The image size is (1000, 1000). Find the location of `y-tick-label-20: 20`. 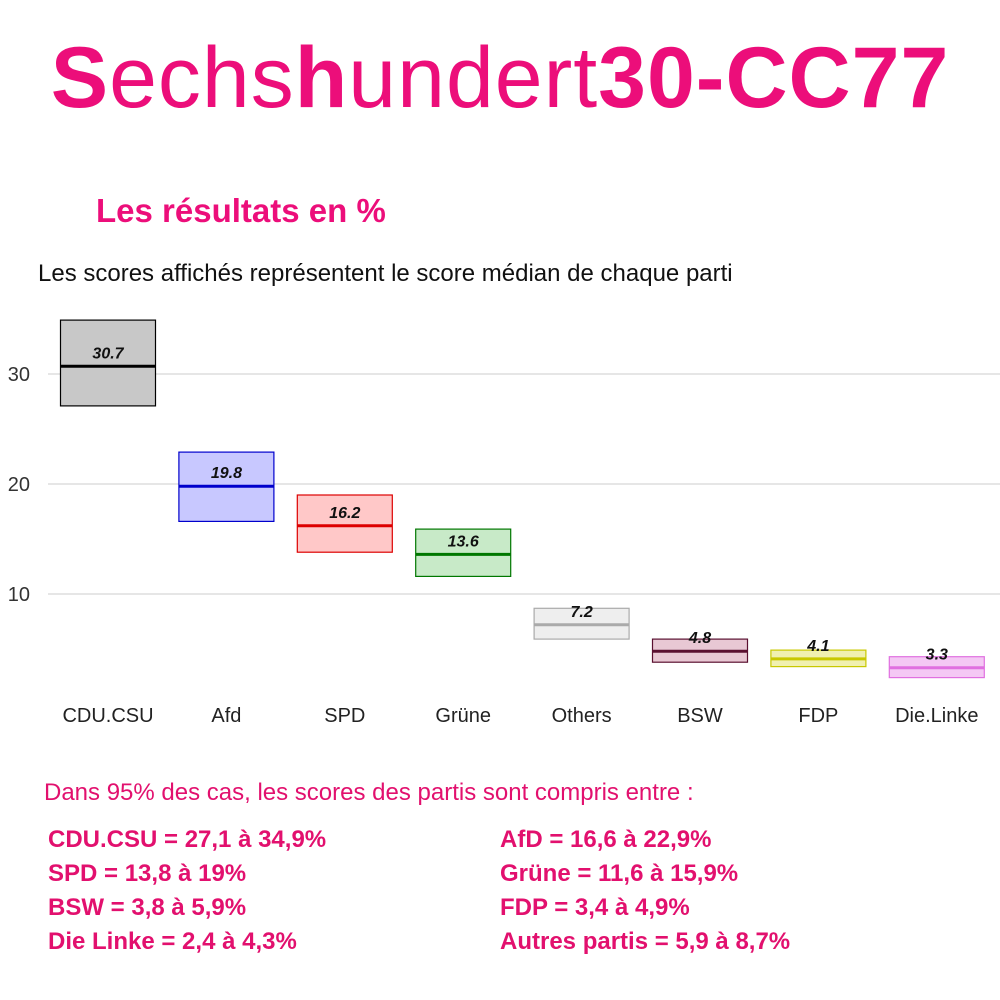

y-tick-label-20: 20 is located at coordinates (19, 485).